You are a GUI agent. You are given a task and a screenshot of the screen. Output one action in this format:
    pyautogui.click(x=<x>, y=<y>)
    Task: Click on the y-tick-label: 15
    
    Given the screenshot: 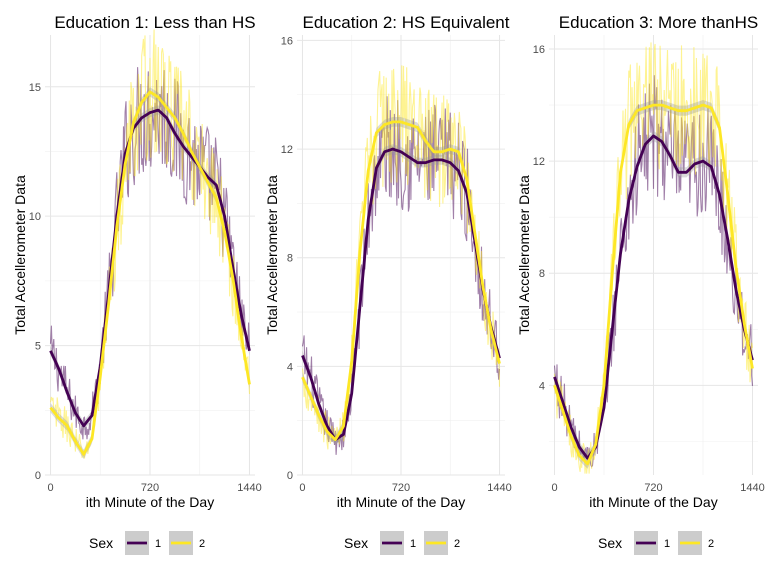 What is the action you would take?
    pyautogui.click(x=35, y=88)
    